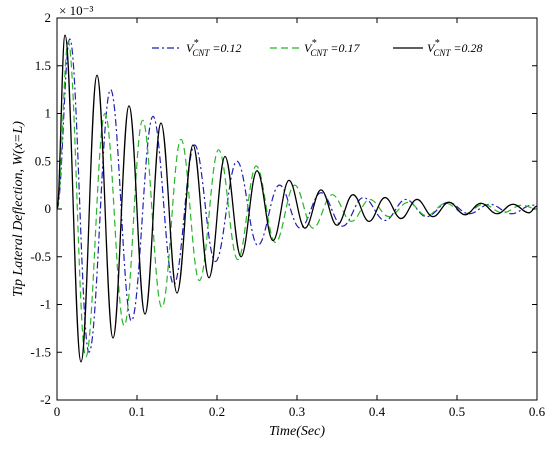  I want to click on x-tick-label: 0.4, so click(377, 411).